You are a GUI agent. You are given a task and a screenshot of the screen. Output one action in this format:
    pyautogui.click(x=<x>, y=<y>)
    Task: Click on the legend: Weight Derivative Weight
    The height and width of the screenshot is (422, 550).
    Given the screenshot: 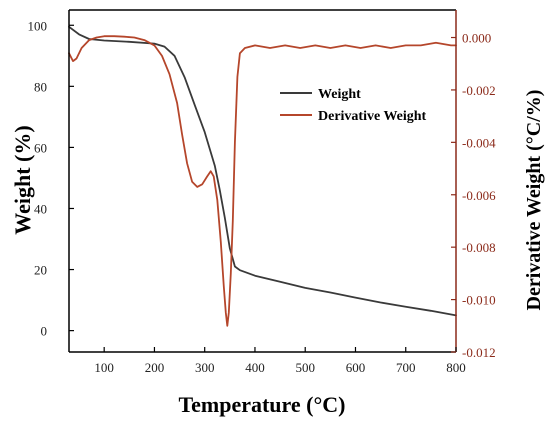 What is the action you would take?
    pyautogui.click(x=353, y=105)
    